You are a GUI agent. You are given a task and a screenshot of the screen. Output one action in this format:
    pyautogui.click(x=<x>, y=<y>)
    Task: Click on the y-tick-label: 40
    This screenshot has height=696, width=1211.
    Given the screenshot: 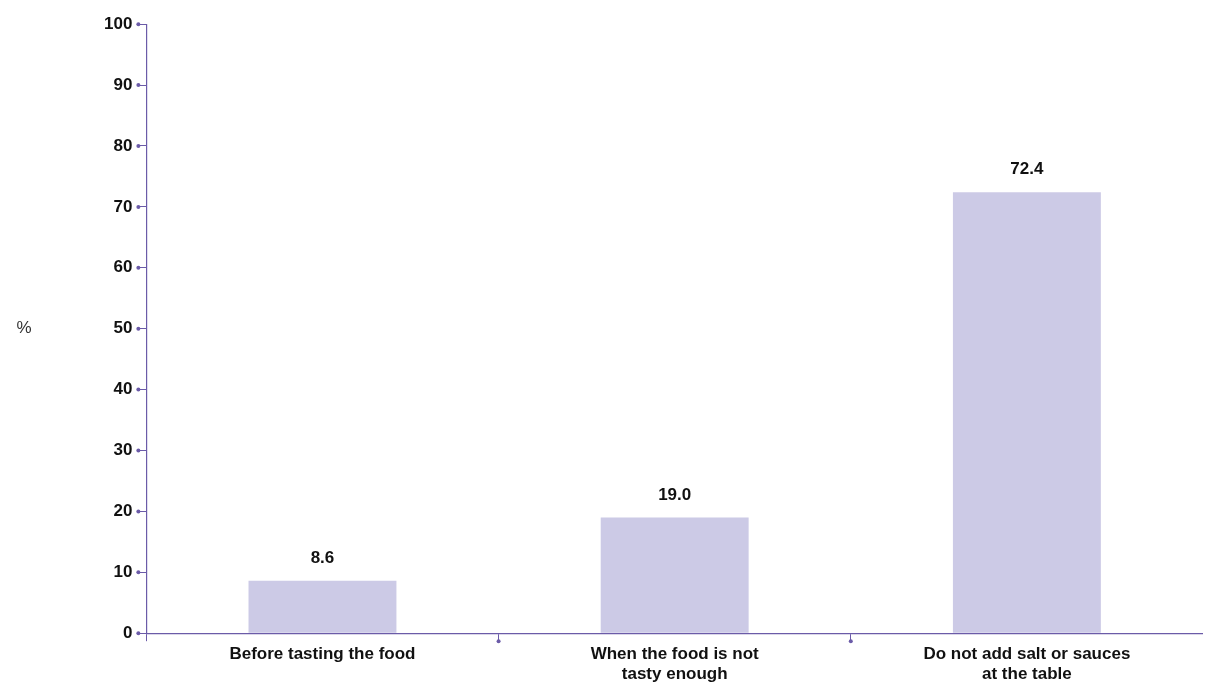 What is the action you would take?
    pyautogui.click(x=123, y=389)
    